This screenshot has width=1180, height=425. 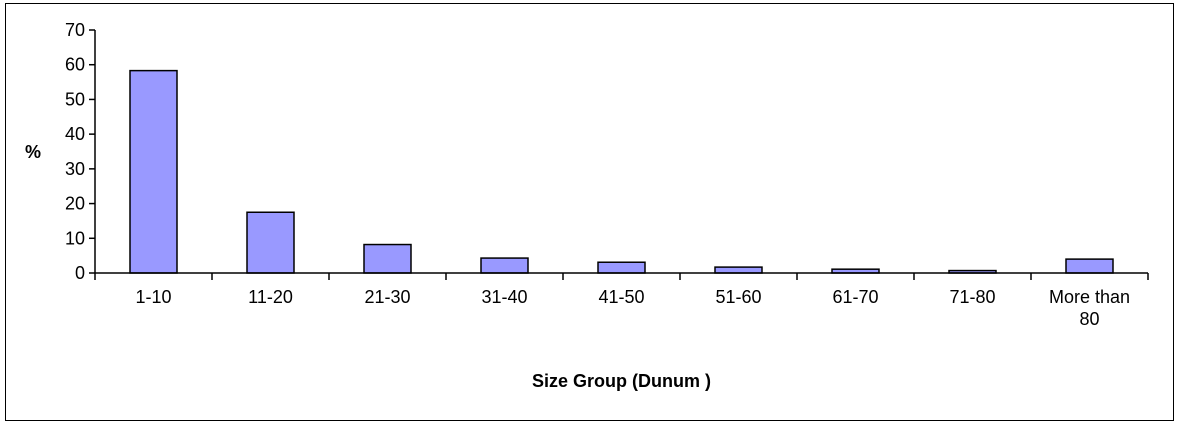 What do you see at coordinates (80, 151) in the screenshot?
I see `y-axis-ticks: 0 10 20 30 40 50 60 70` at bounding box center [80, 151].